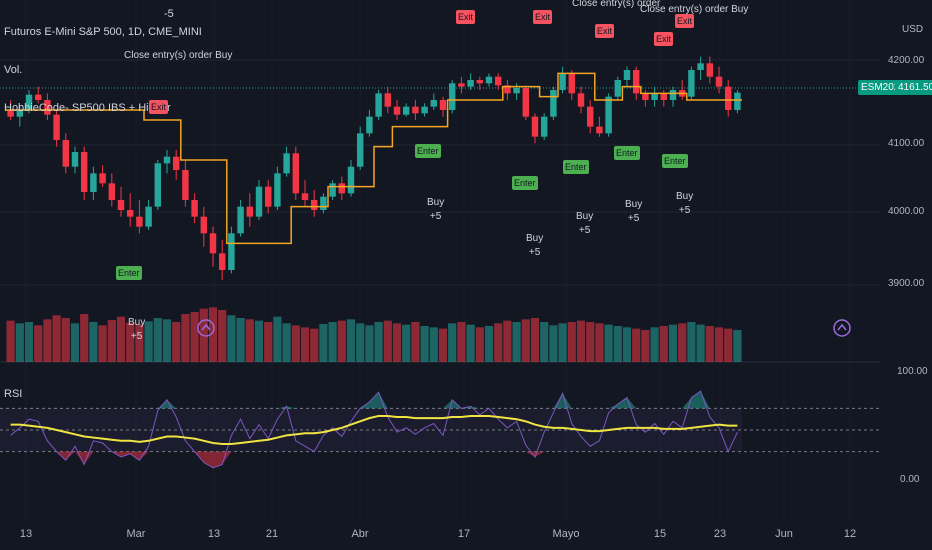  What do you see at coordinates (13, 394) in the screenshot?
I see `rsi-legend: RSI` at bounding box center [13, 394].